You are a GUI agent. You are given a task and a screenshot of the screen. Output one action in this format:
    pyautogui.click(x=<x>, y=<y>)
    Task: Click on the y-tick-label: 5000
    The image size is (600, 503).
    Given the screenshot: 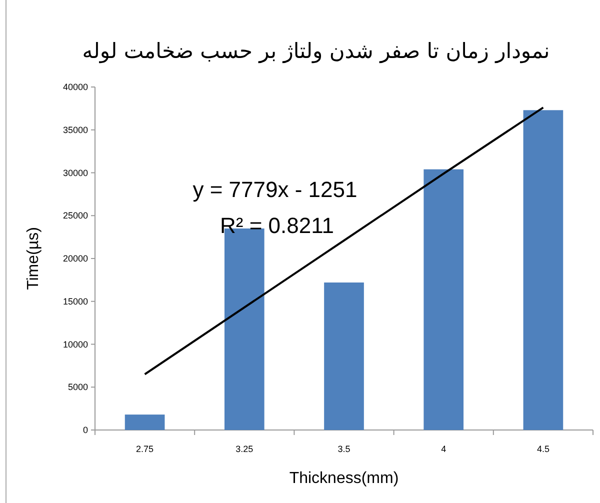 What is the action you would take?
    pyautogui.click(x=78, y=387)
    